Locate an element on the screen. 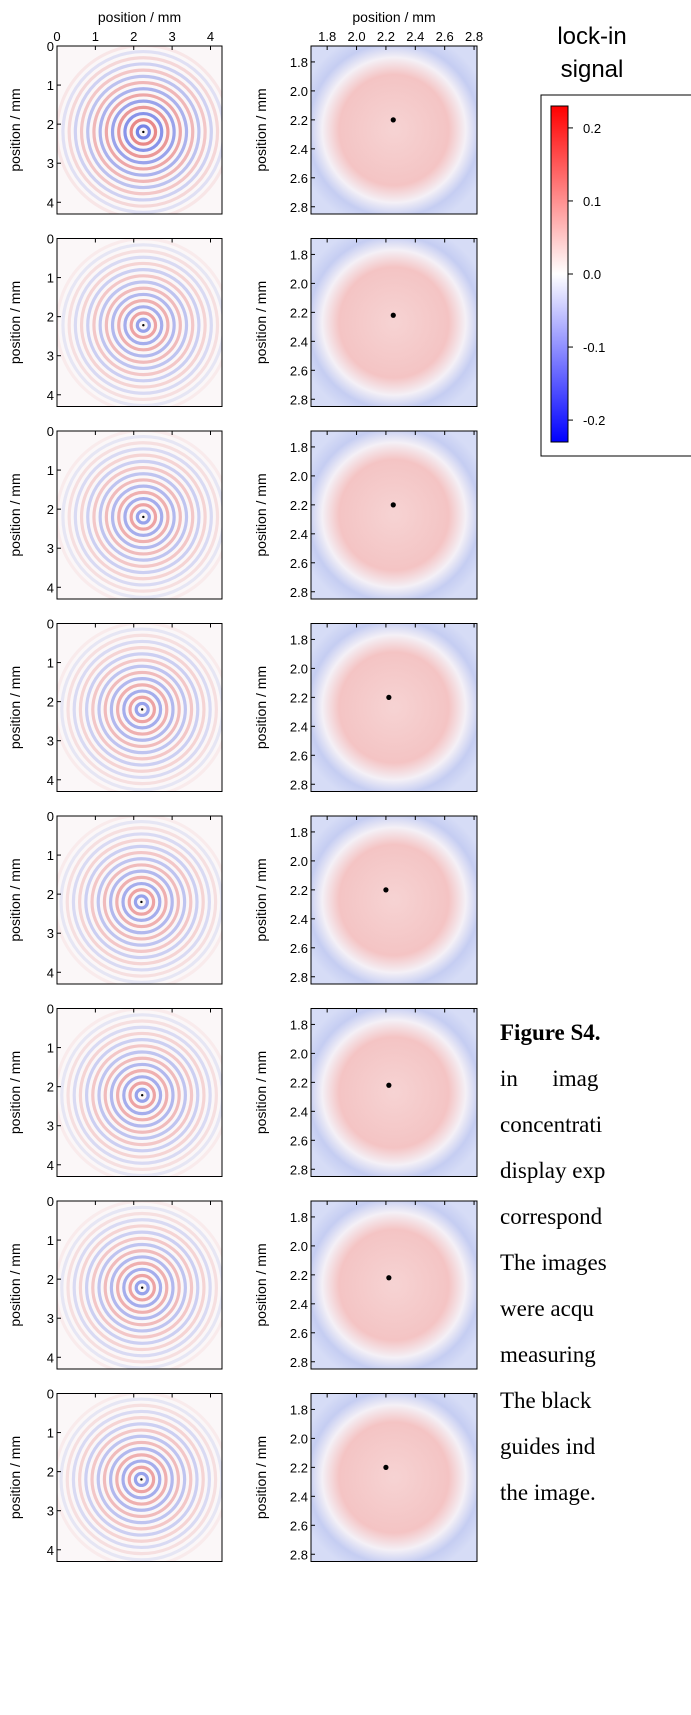 Image resolution: width=691 pixels, height=1715 pixels. caption-line: The black is located at coordinates (546, 1400).